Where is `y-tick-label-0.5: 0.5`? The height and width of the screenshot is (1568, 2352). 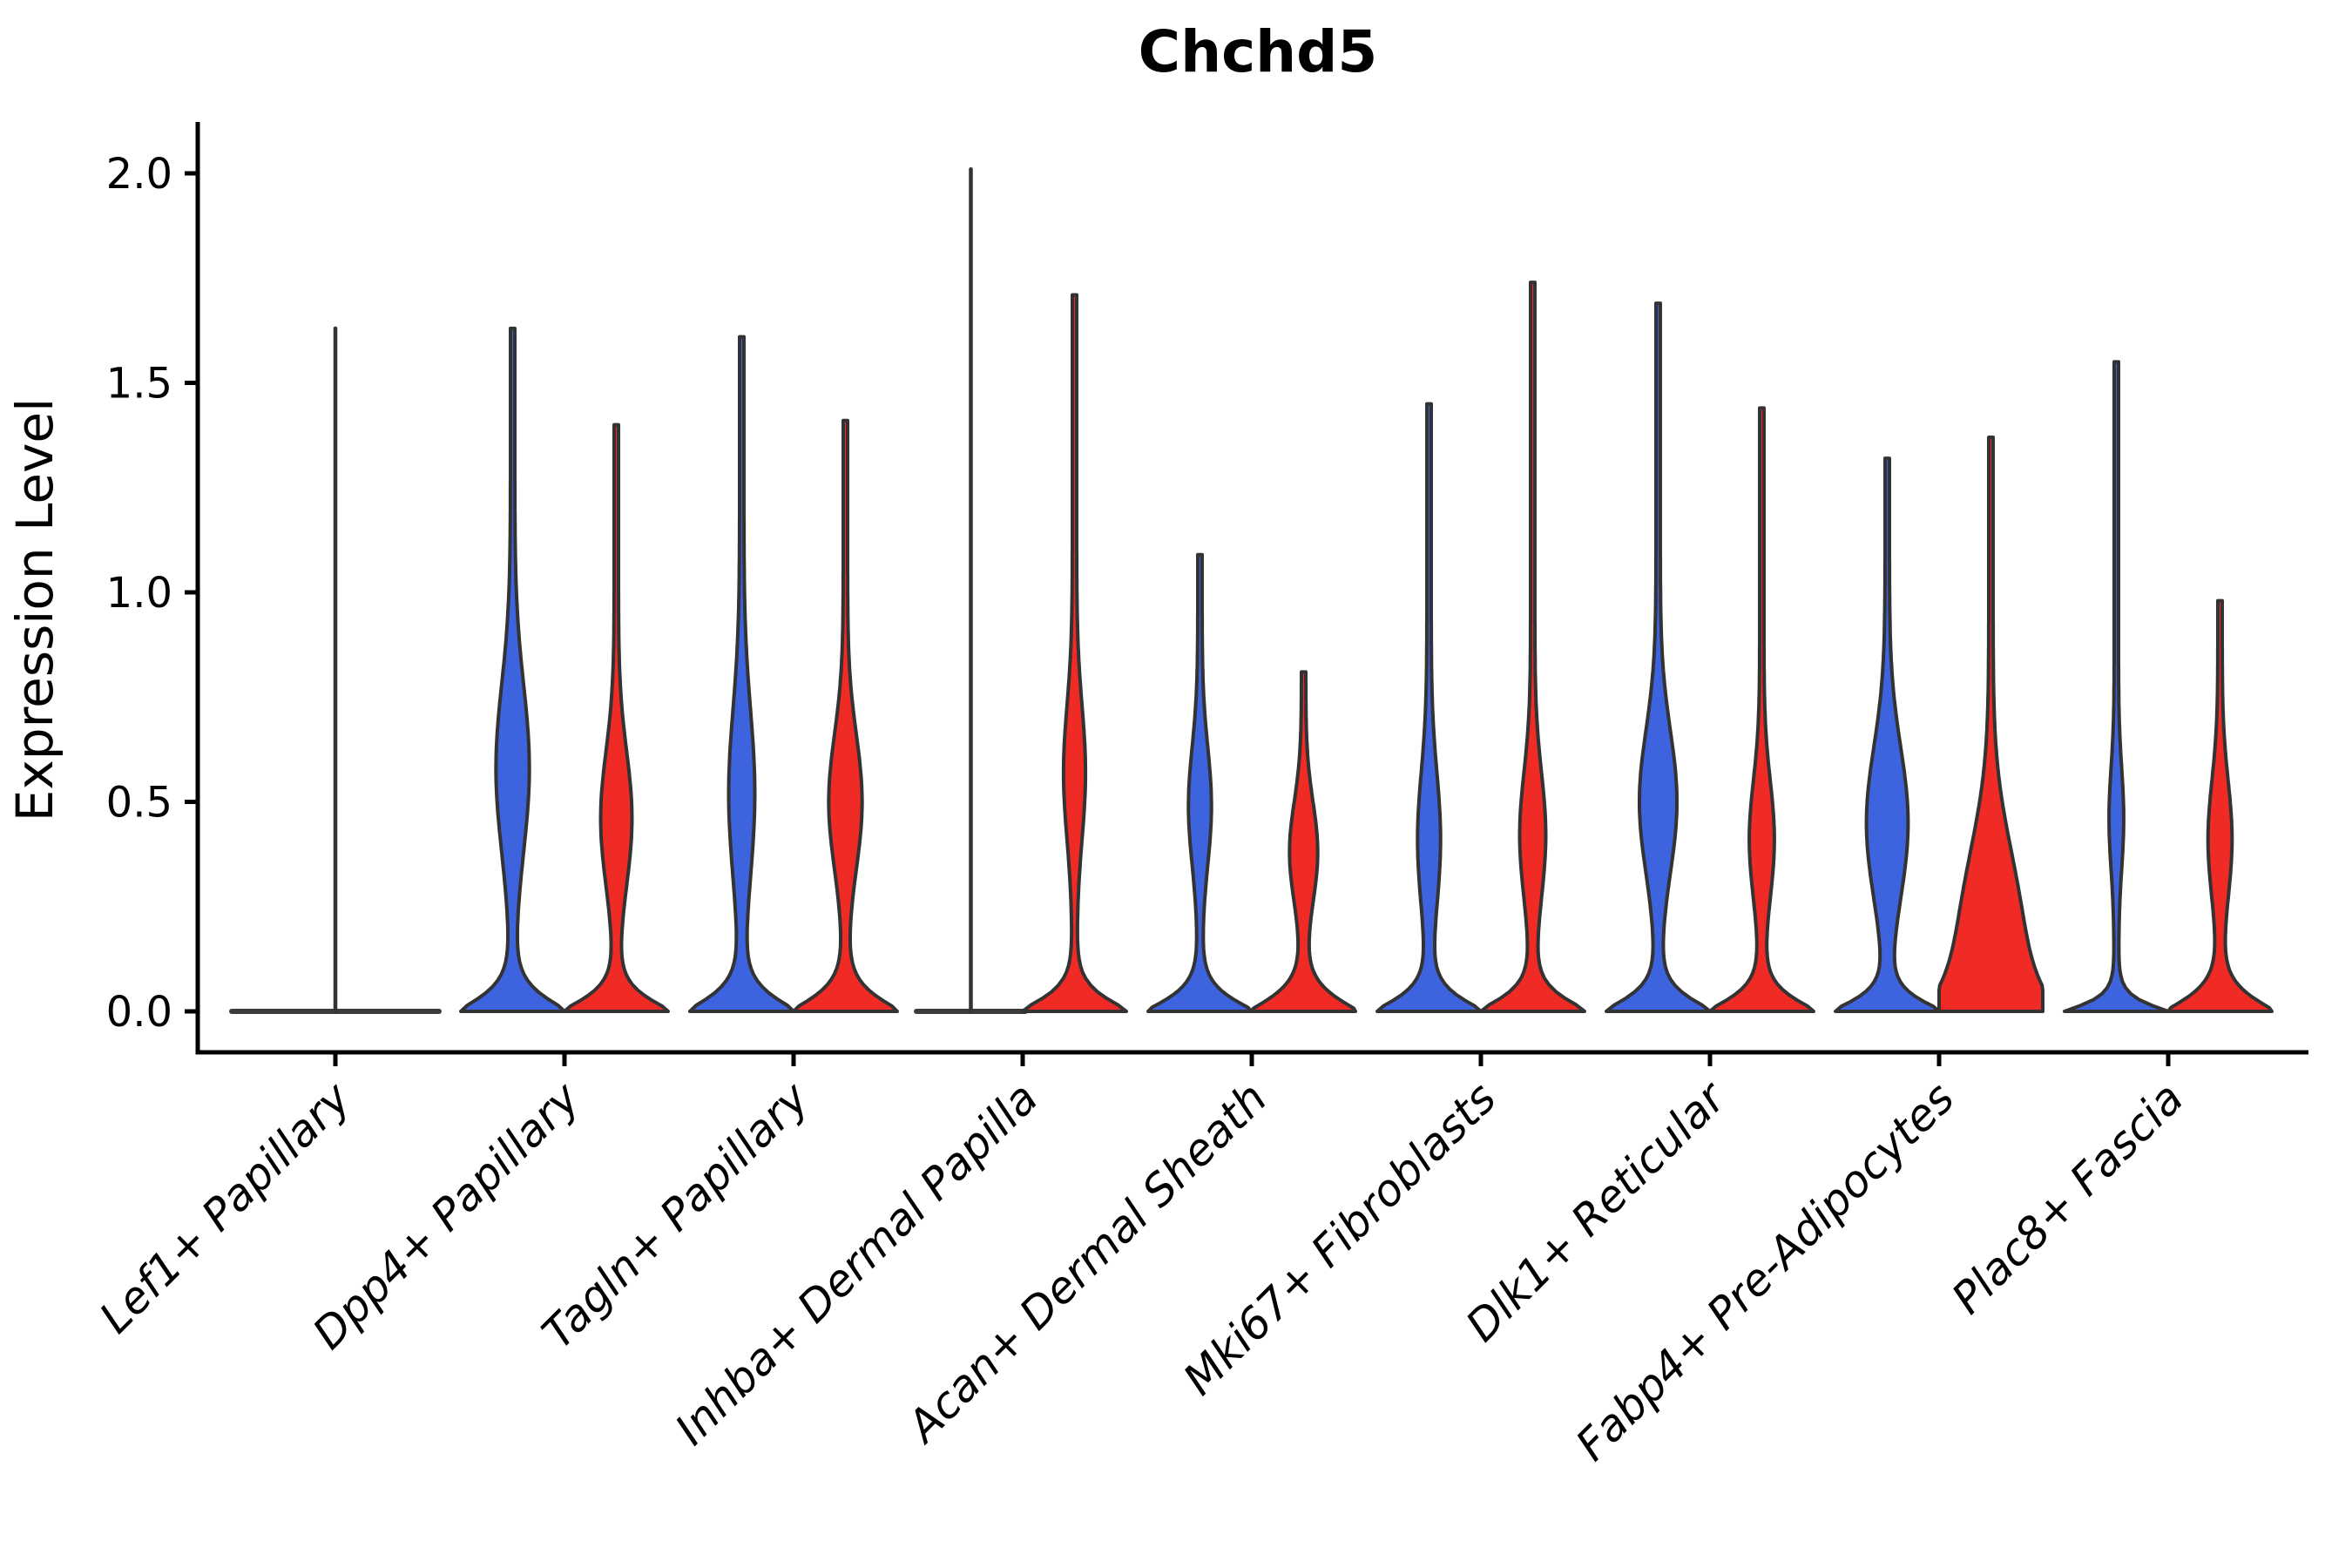 y-tick-label-0.5: 0.5 is located at coordinates (139, 803).